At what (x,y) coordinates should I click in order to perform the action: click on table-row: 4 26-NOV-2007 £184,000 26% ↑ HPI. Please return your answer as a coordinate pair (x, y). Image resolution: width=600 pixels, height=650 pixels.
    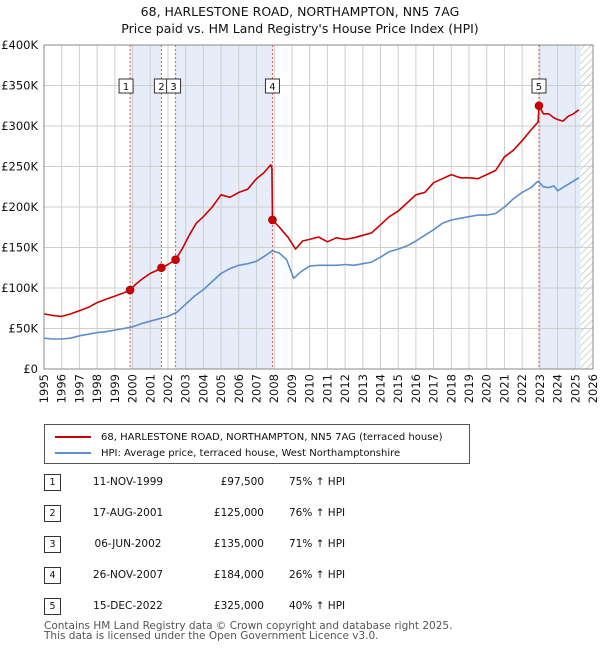
    Looking at the image, I should click on (244, 575).